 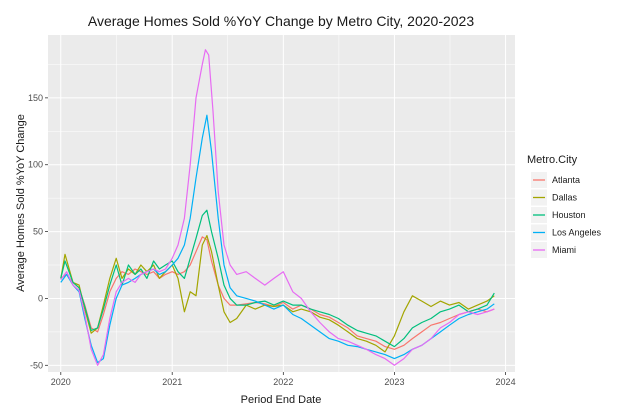 I want to click on y-axis-title: Average Homes Sold %YoY Change, so click(x=21, y=203).